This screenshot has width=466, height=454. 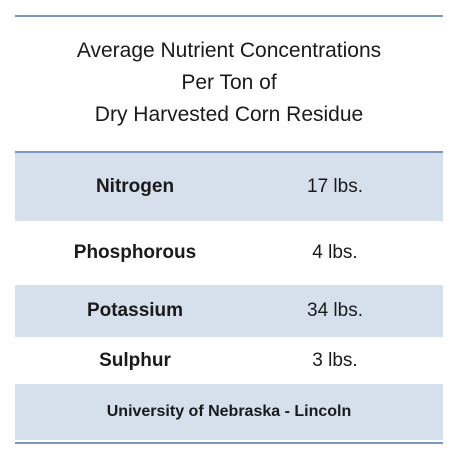 I want to click on title-line-2: Per Ton of, so click(x=229, y=82).